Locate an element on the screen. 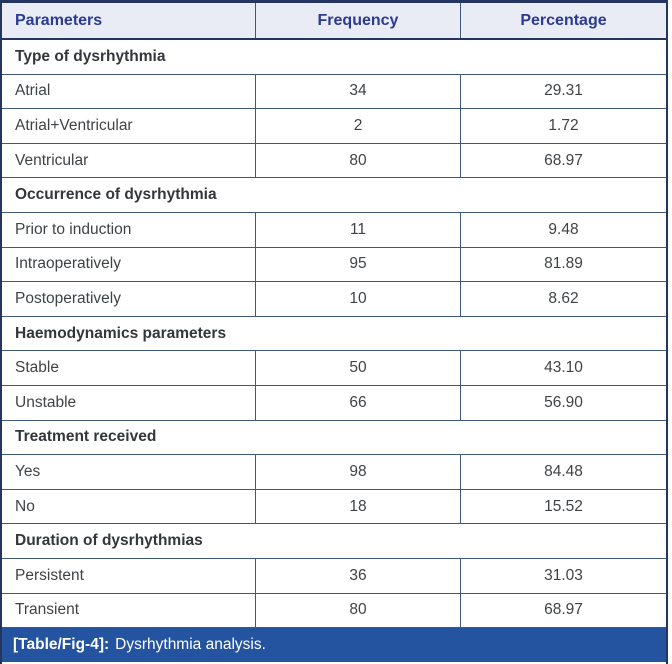 The image size is (672, 664). parameter-cell: Ventricular is located at coordinates (52, 160).